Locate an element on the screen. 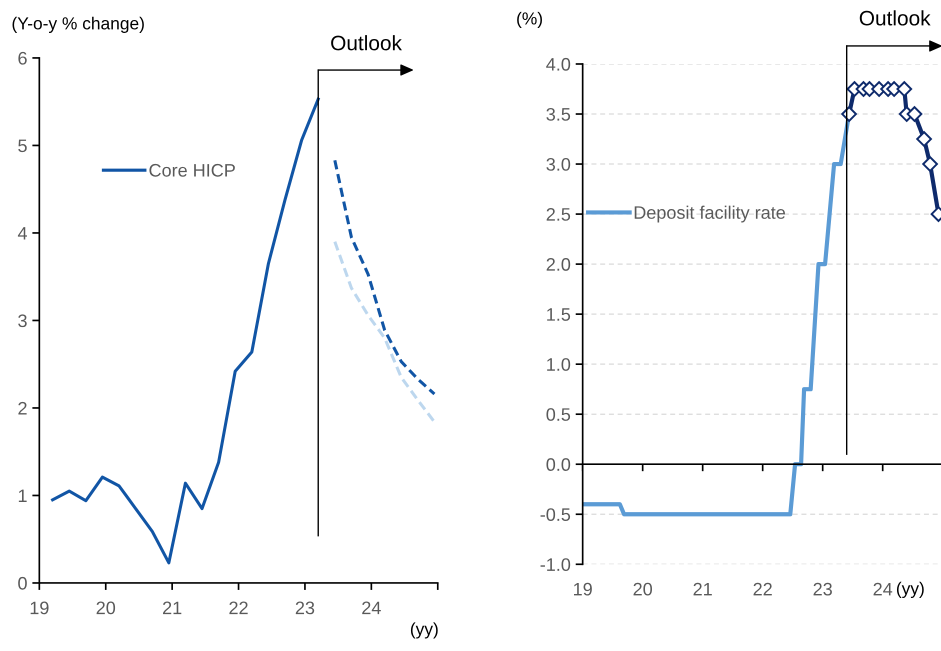 Image resolution: width=941 pixels, height=651 pixels. legend-label: Deposit facility rate is located at coordinates (709, 214).